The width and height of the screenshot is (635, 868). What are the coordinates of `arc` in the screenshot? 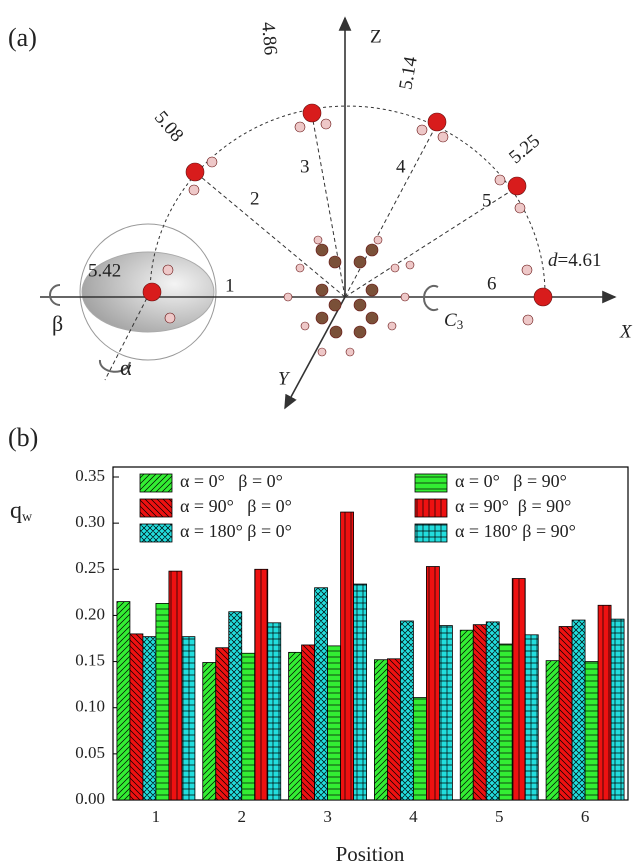 It's located at (347, 201).